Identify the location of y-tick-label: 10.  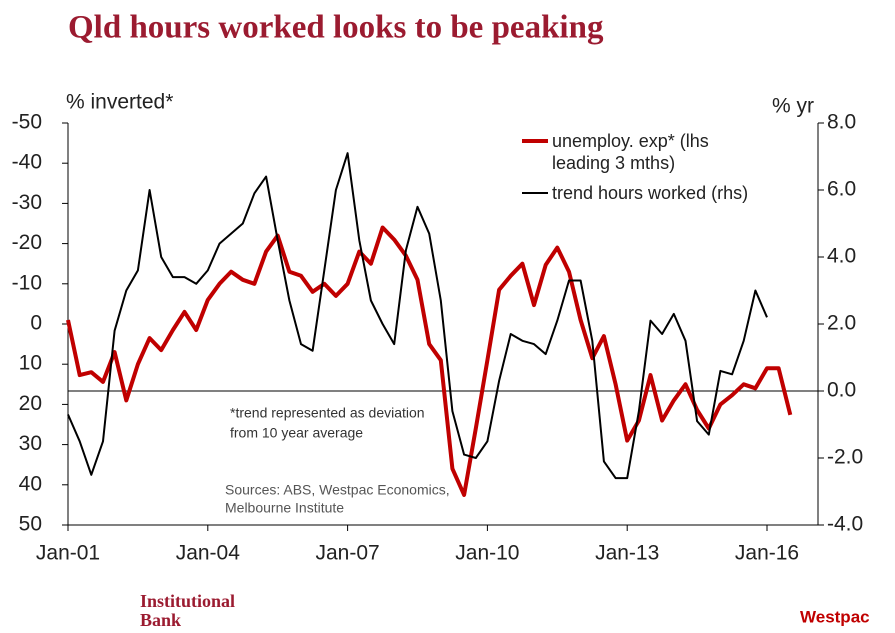
(30, 363).